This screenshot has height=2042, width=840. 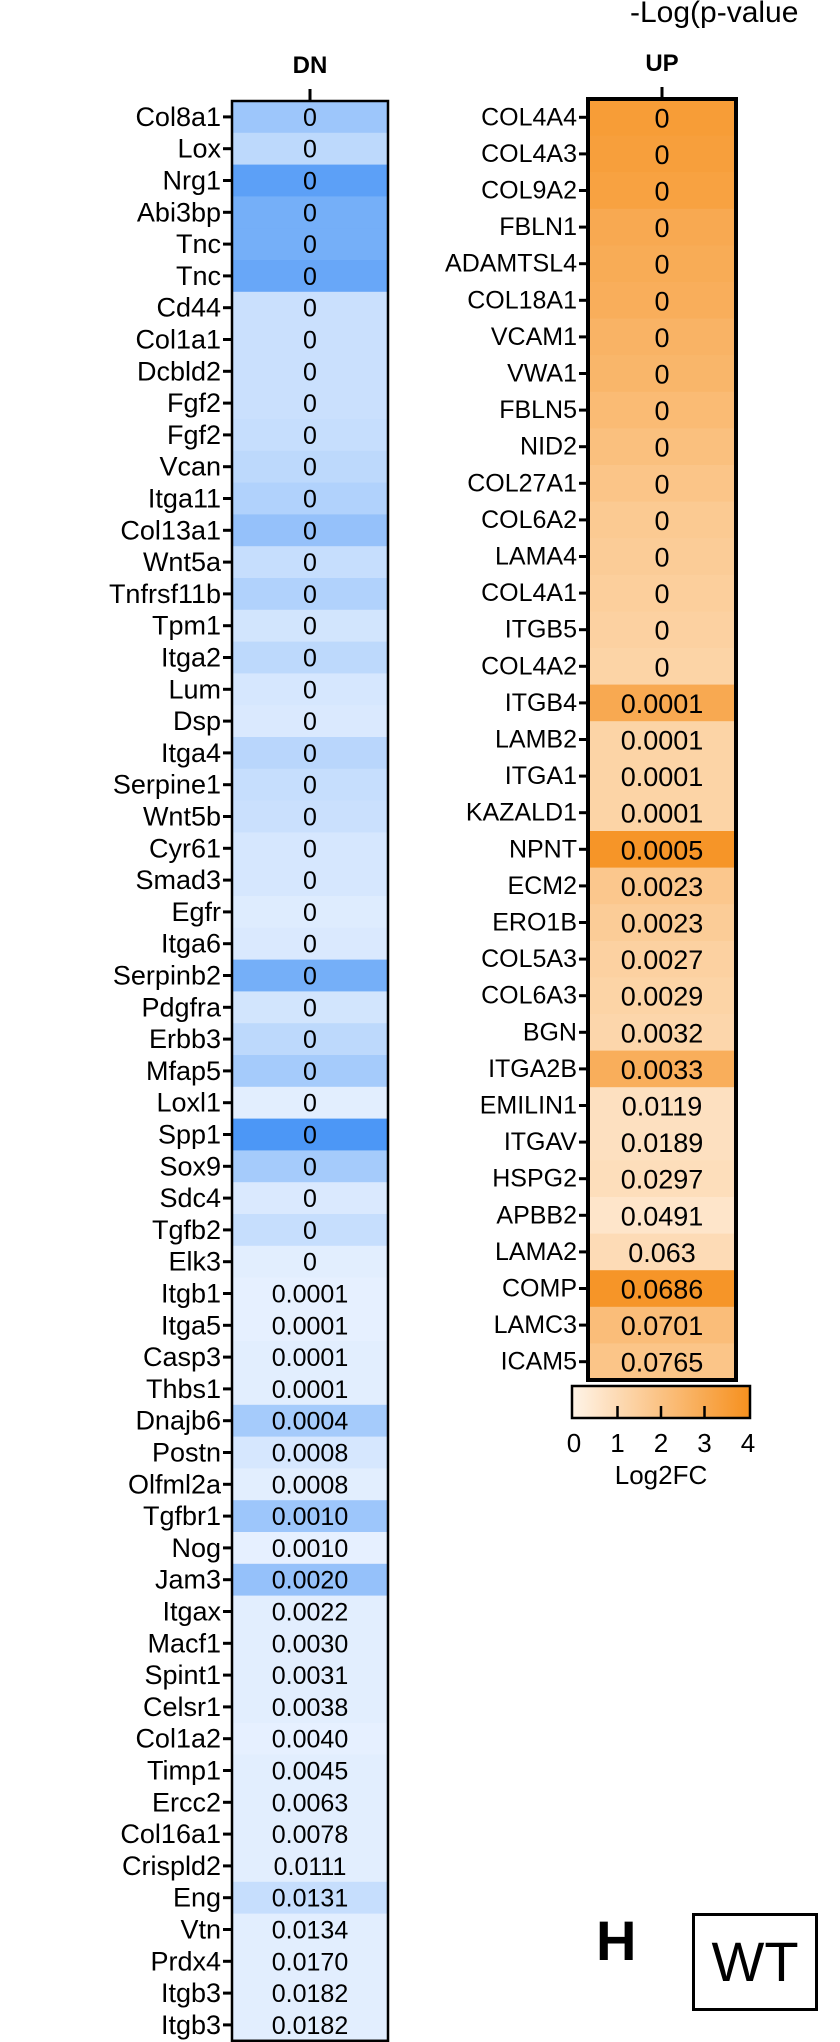 What do you see at coordinates (182, 817) in the screenshot?
I see `gene-label: Wnt5b` at bounding box center [182, 817].